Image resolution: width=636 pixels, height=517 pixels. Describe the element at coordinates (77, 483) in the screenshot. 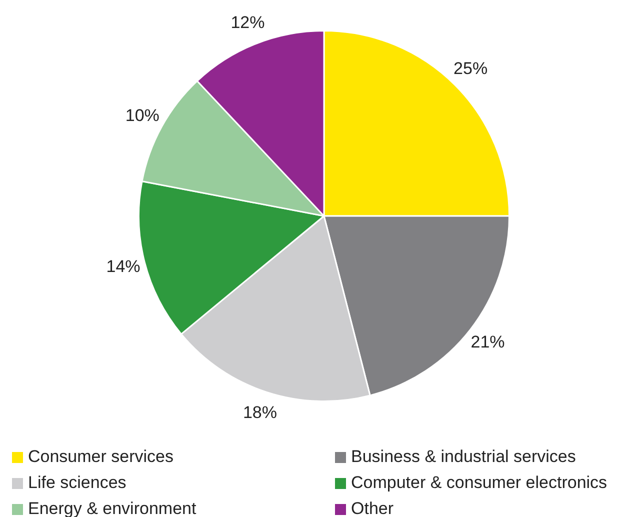

I see `legend-label: Life sciences` at that location.